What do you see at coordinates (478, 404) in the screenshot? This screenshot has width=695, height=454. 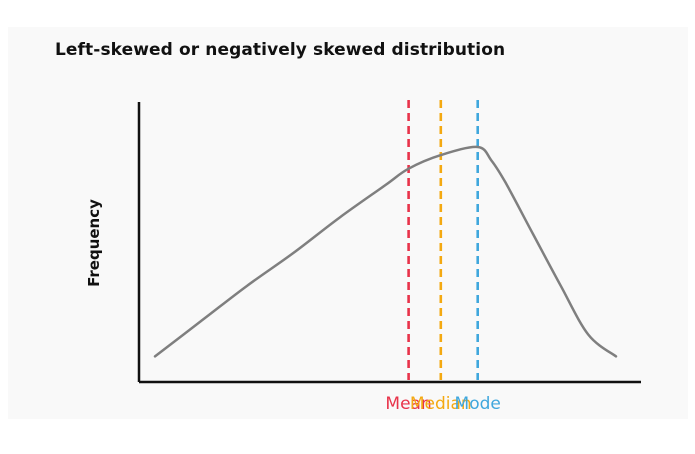 I see `marker-label-mode: Mode` at bounding box center [478, 404].